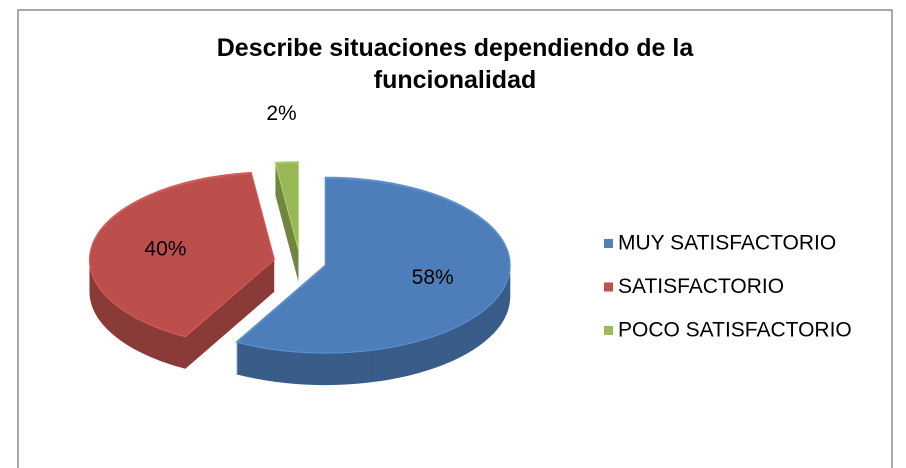 This screenshot has height=468, width=906. Describe the element at coordinates (701, 286) in the screenshot. I see `legend-label: SATISFACTORIO` at that location.